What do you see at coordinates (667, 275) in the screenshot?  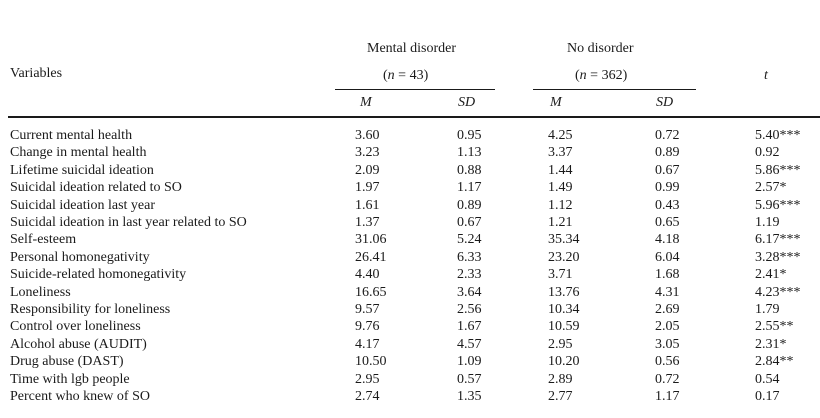 I see `row-nodisorder-sd: 1.68` at bounding box center [667, 275].